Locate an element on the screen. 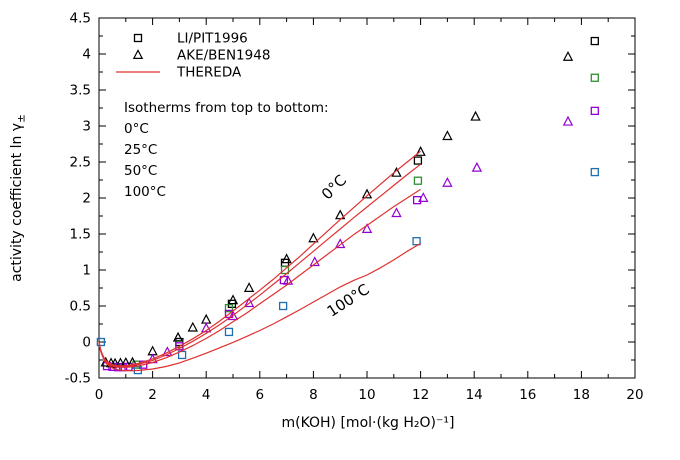 Image resolution: width=680 pixels, height=460 pixels. y-tick-label: 4.5 is located at coordinates (80, 19).